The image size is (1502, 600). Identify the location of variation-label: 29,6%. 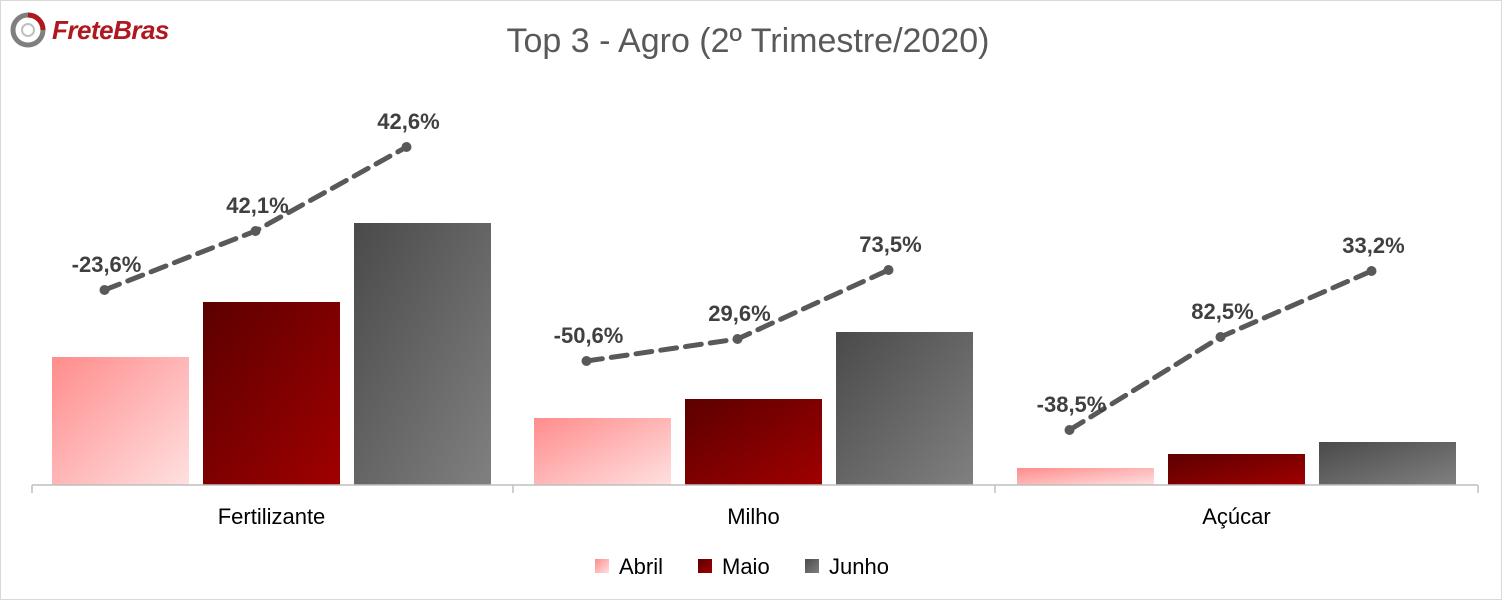
(739, 313).